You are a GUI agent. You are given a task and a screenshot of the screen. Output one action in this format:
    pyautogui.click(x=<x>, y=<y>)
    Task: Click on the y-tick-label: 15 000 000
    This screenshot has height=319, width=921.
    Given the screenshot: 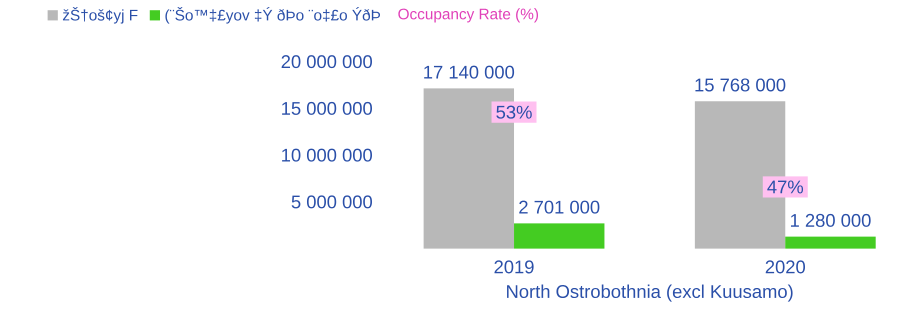 What is the action you would take?
    pyautogui.click(x=327, y=109)
    